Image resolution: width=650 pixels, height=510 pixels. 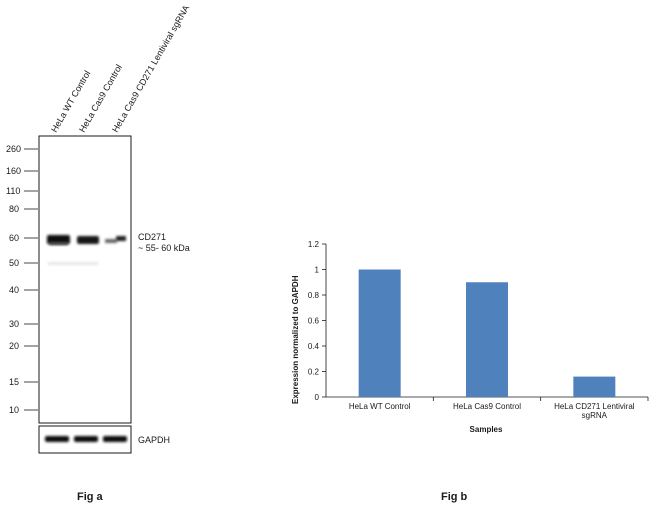 I want to click on y-tick-label: 0.8, so click(x=314, y=295).